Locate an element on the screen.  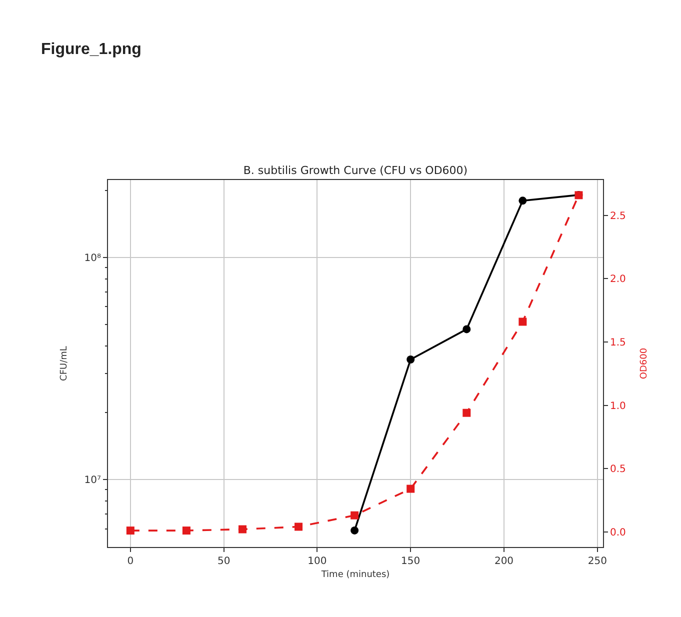
x-tick-label: 150 is located at coordinates (410, 561).